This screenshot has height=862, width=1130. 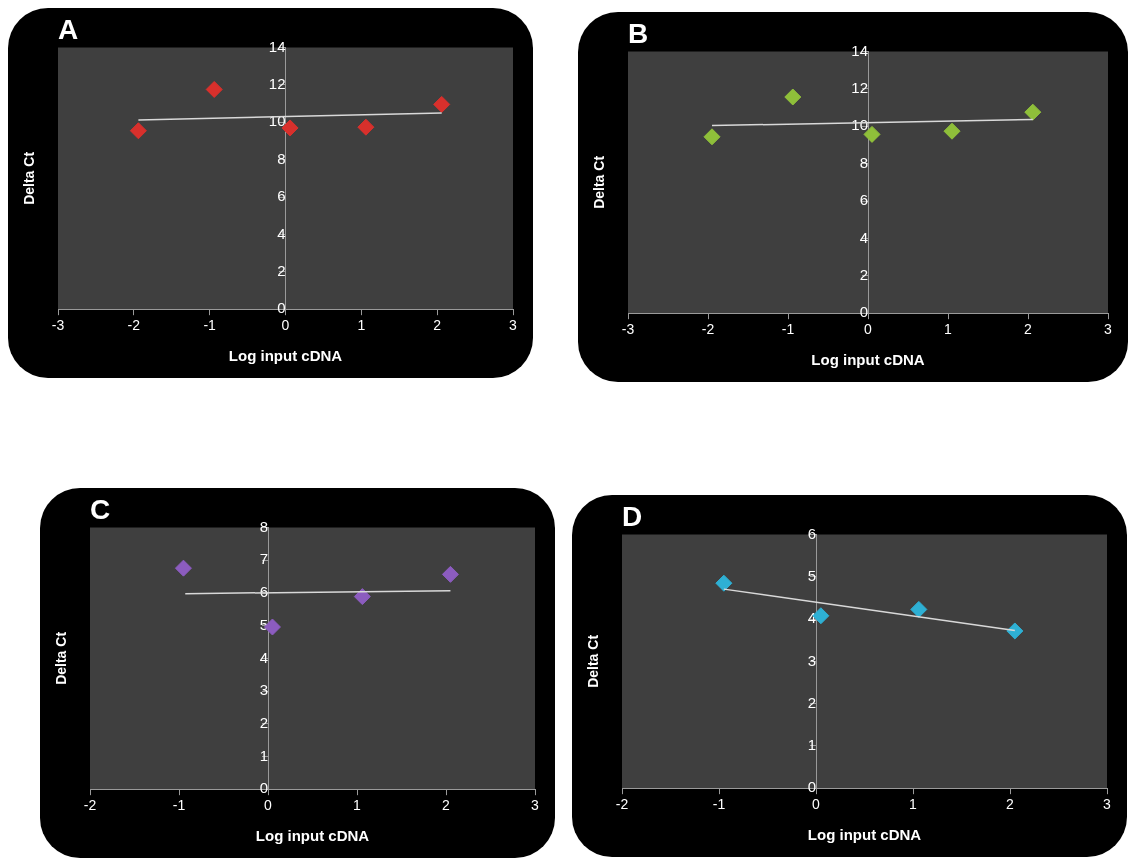 I want to click on y-tick-label: 5, so click(x=811, y=576).